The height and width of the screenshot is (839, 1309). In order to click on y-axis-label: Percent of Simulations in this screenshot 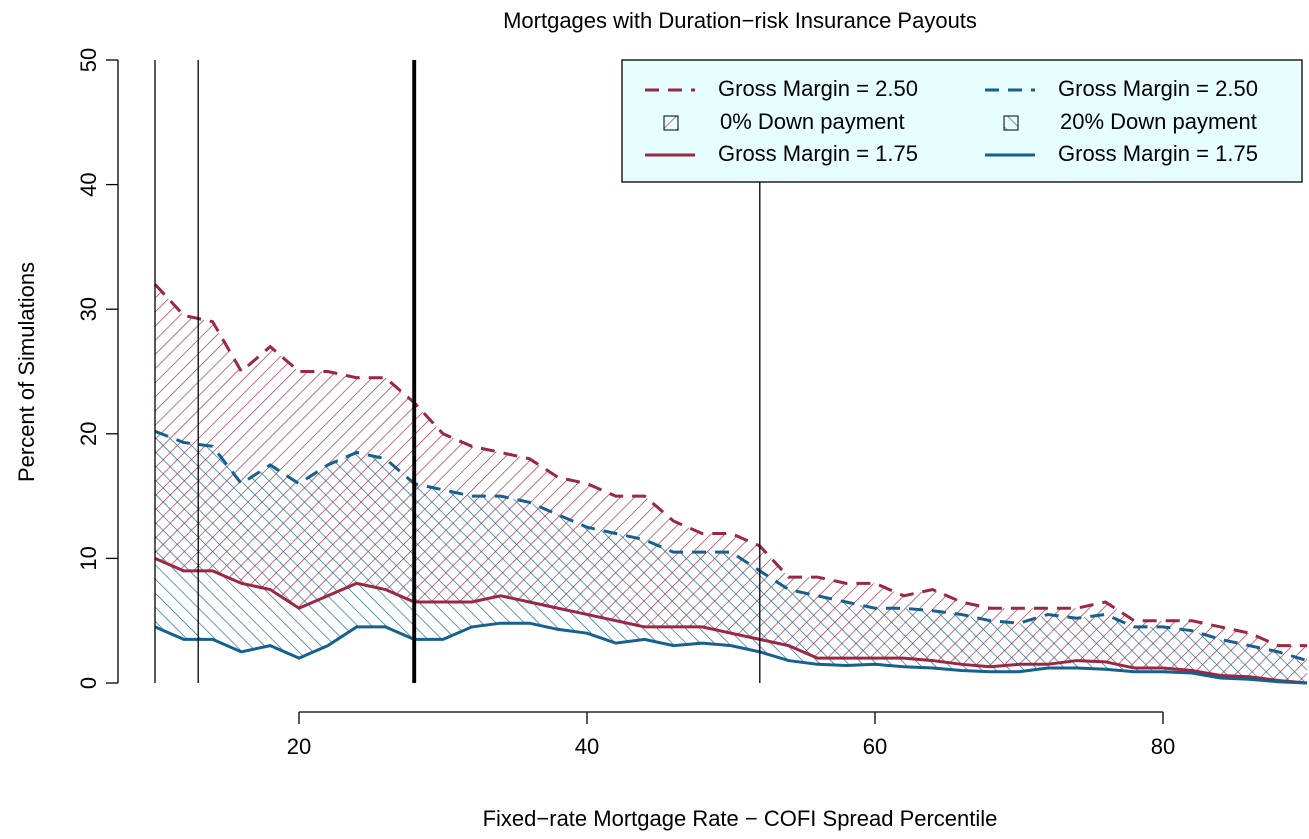, I will do `click(26, 372)`.